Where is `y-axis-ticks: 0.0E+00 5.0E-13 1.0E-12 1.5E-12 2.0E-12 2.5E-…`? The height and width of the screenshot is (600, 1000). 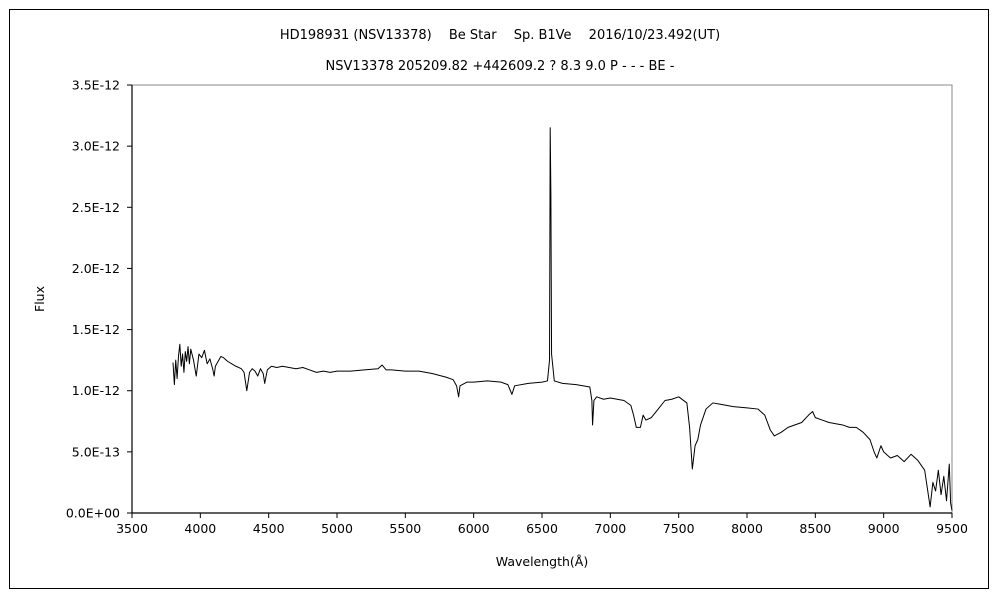 y-axis-ticks: 0.0E+00 5.0E-13 1.0E-12 1.5E-12 2.0E-12 2.5E-… is located at coordinates (99, 299).